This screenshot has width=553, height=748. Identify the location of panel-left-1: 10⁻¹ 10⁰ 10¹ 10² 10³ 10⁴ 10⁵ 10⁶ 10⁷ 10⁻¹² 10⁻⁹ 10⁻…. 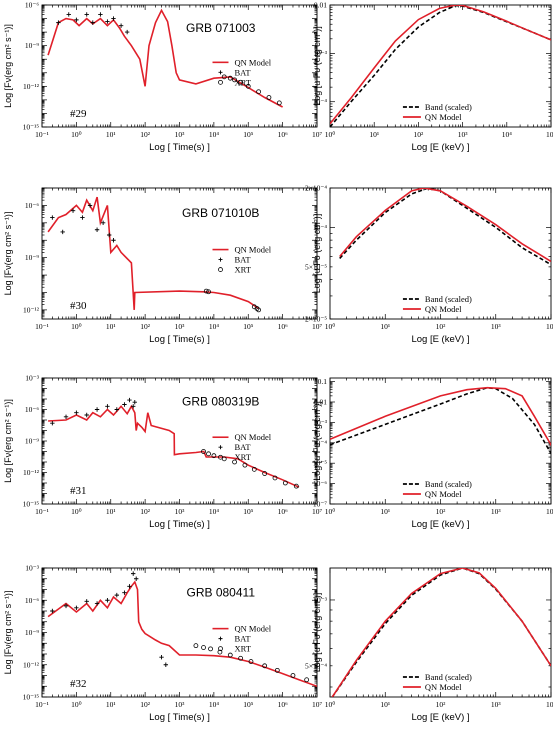
(162, 266).